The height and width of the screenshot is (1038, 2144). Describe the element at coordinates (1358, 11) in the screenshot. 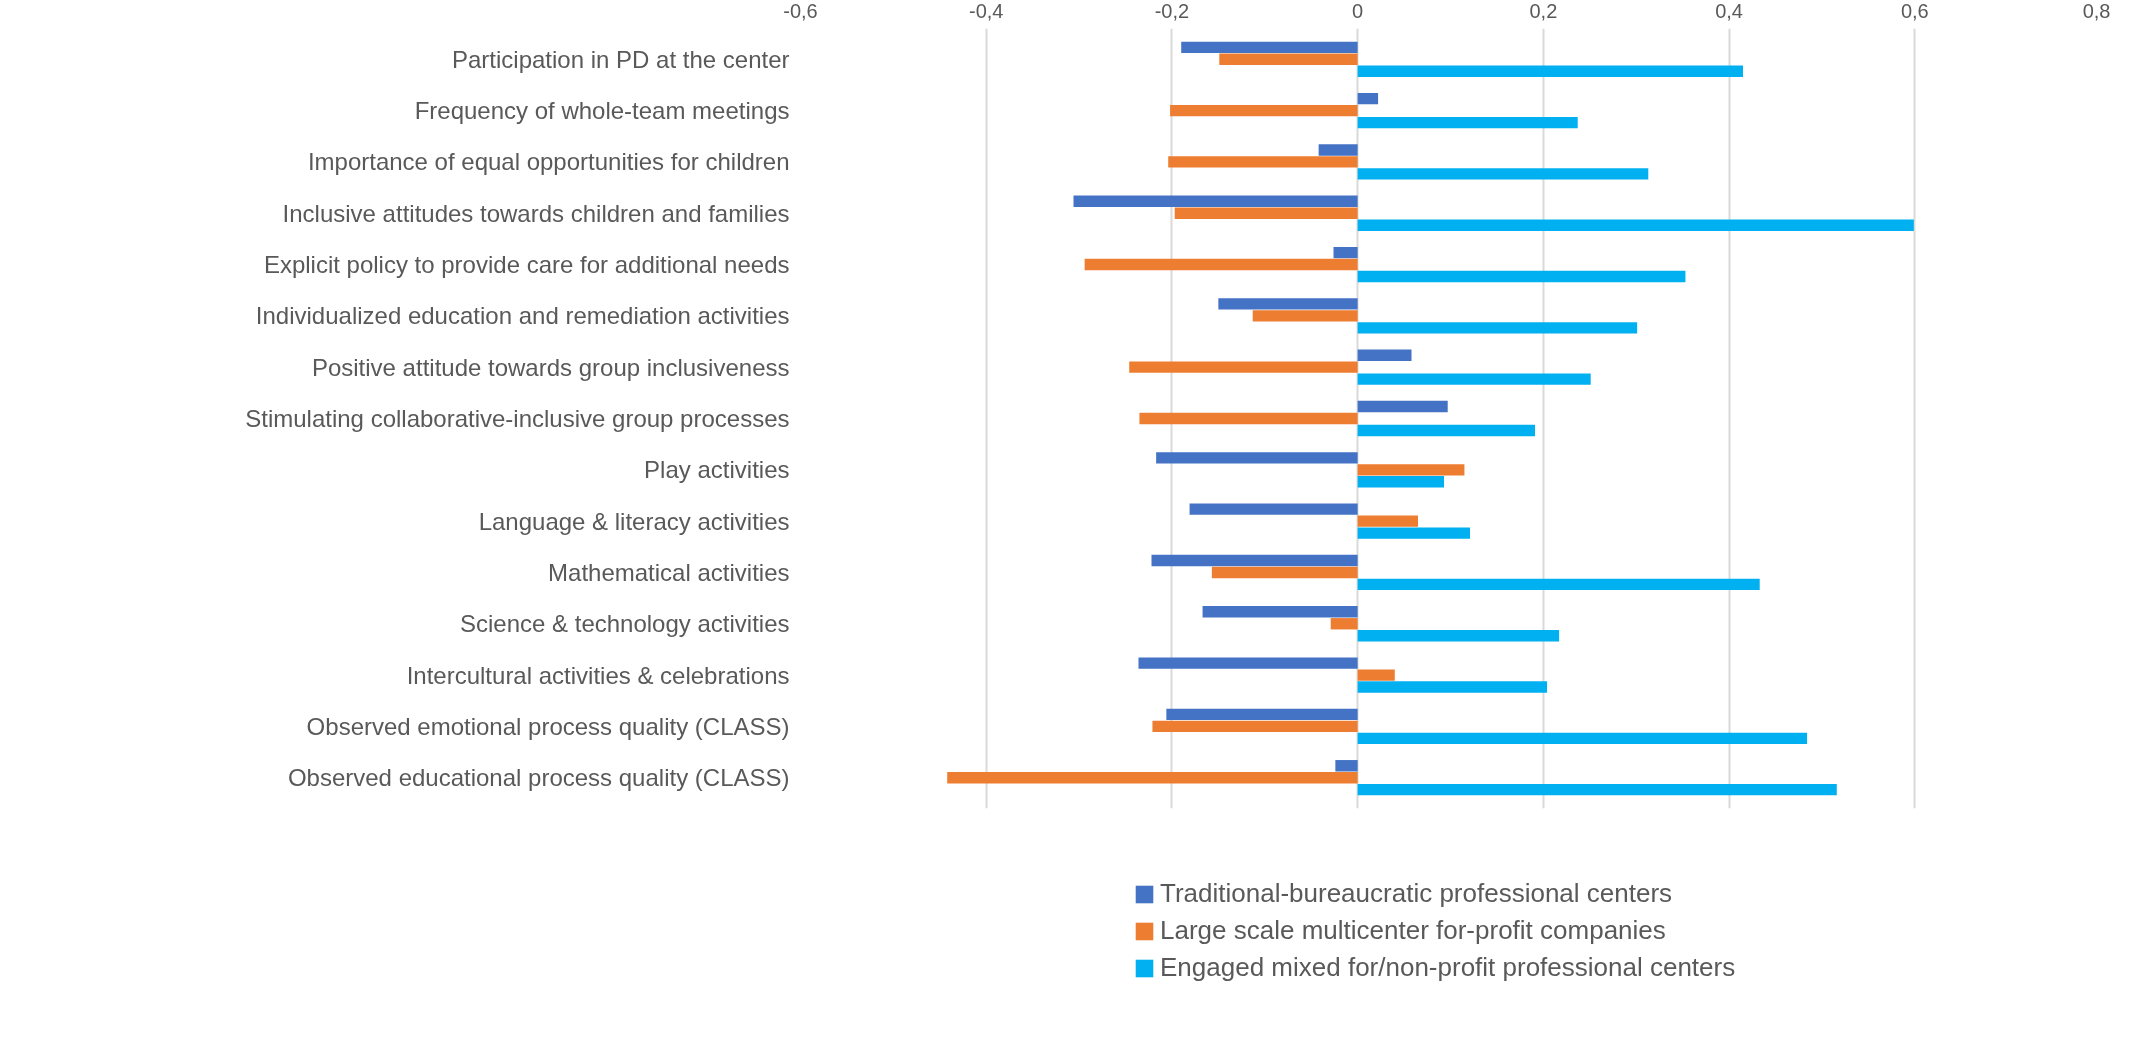

I see `x-tick-label: 0` at that location.